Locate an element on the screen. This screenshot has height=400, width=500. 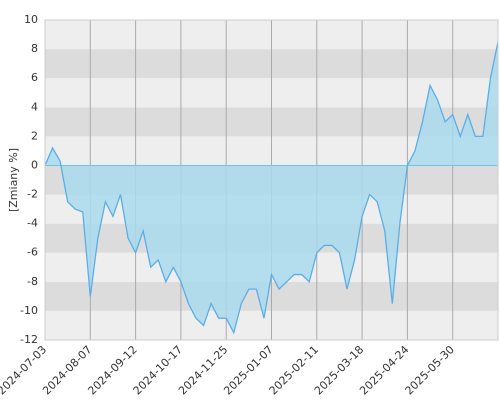
y-tick-label: 4 is located at coordinates (34, 106).